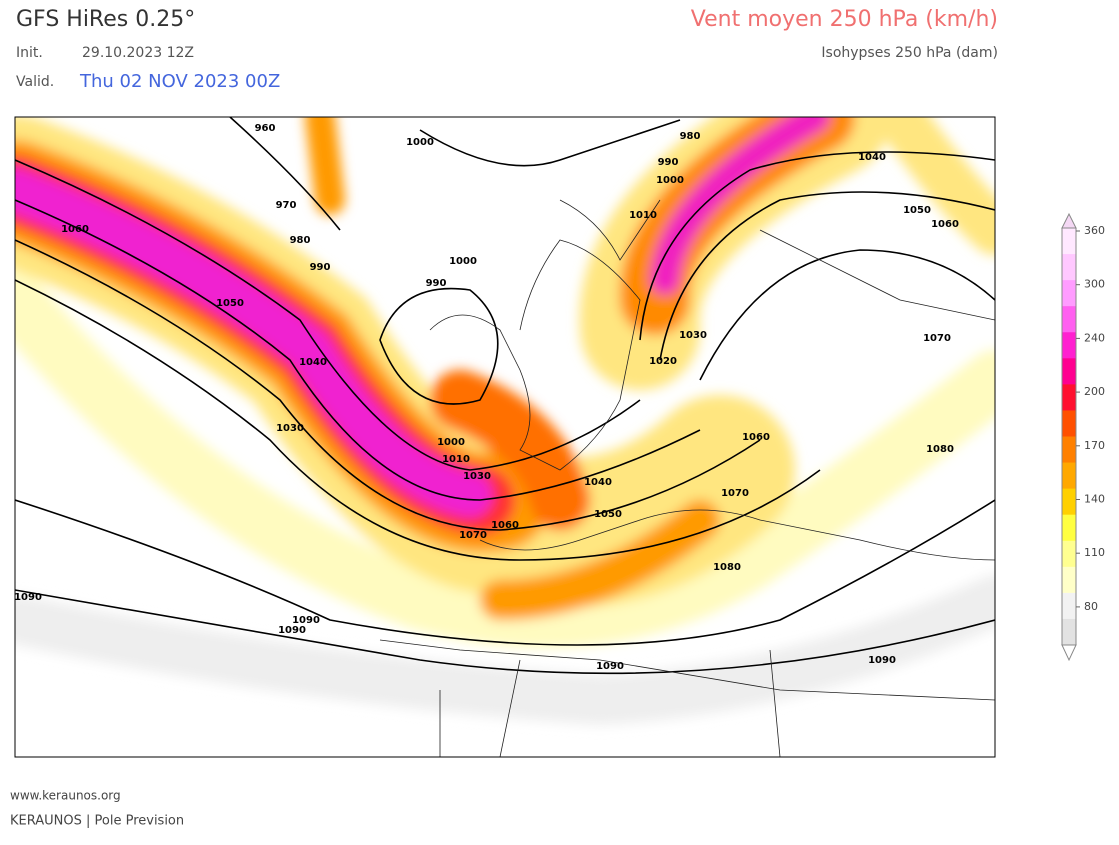 The height and width of the screenshot is (845, 1119). Describe the element at coordinates (1069, 220) in the screenshot. I see `colorbar-arrow-top` at that location.